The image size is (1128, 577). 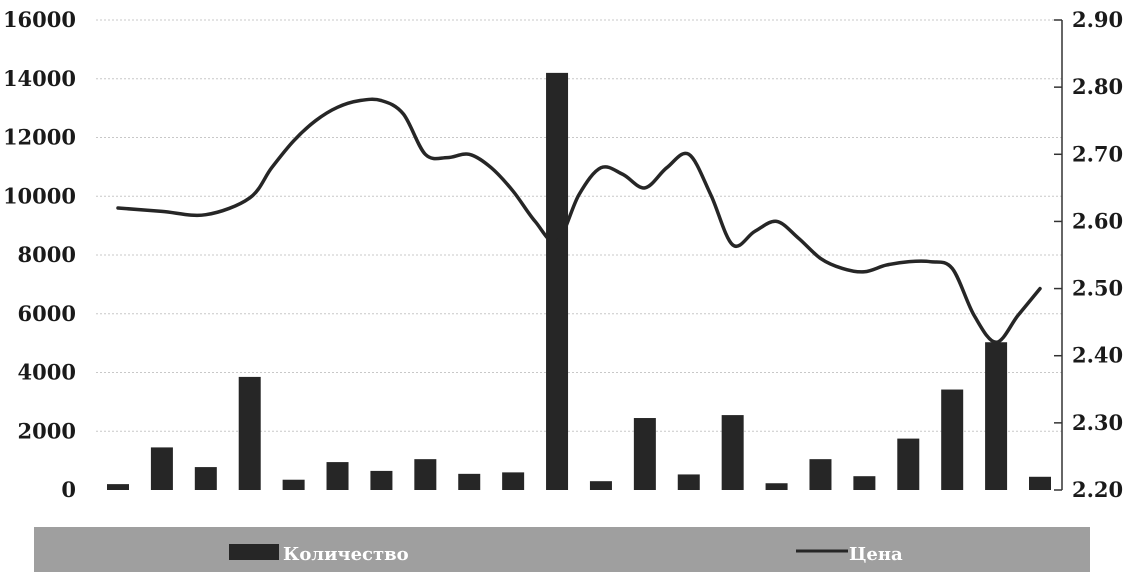 I want to click on y-right-tick-label: 2.80, so click(x=1097, y=86).